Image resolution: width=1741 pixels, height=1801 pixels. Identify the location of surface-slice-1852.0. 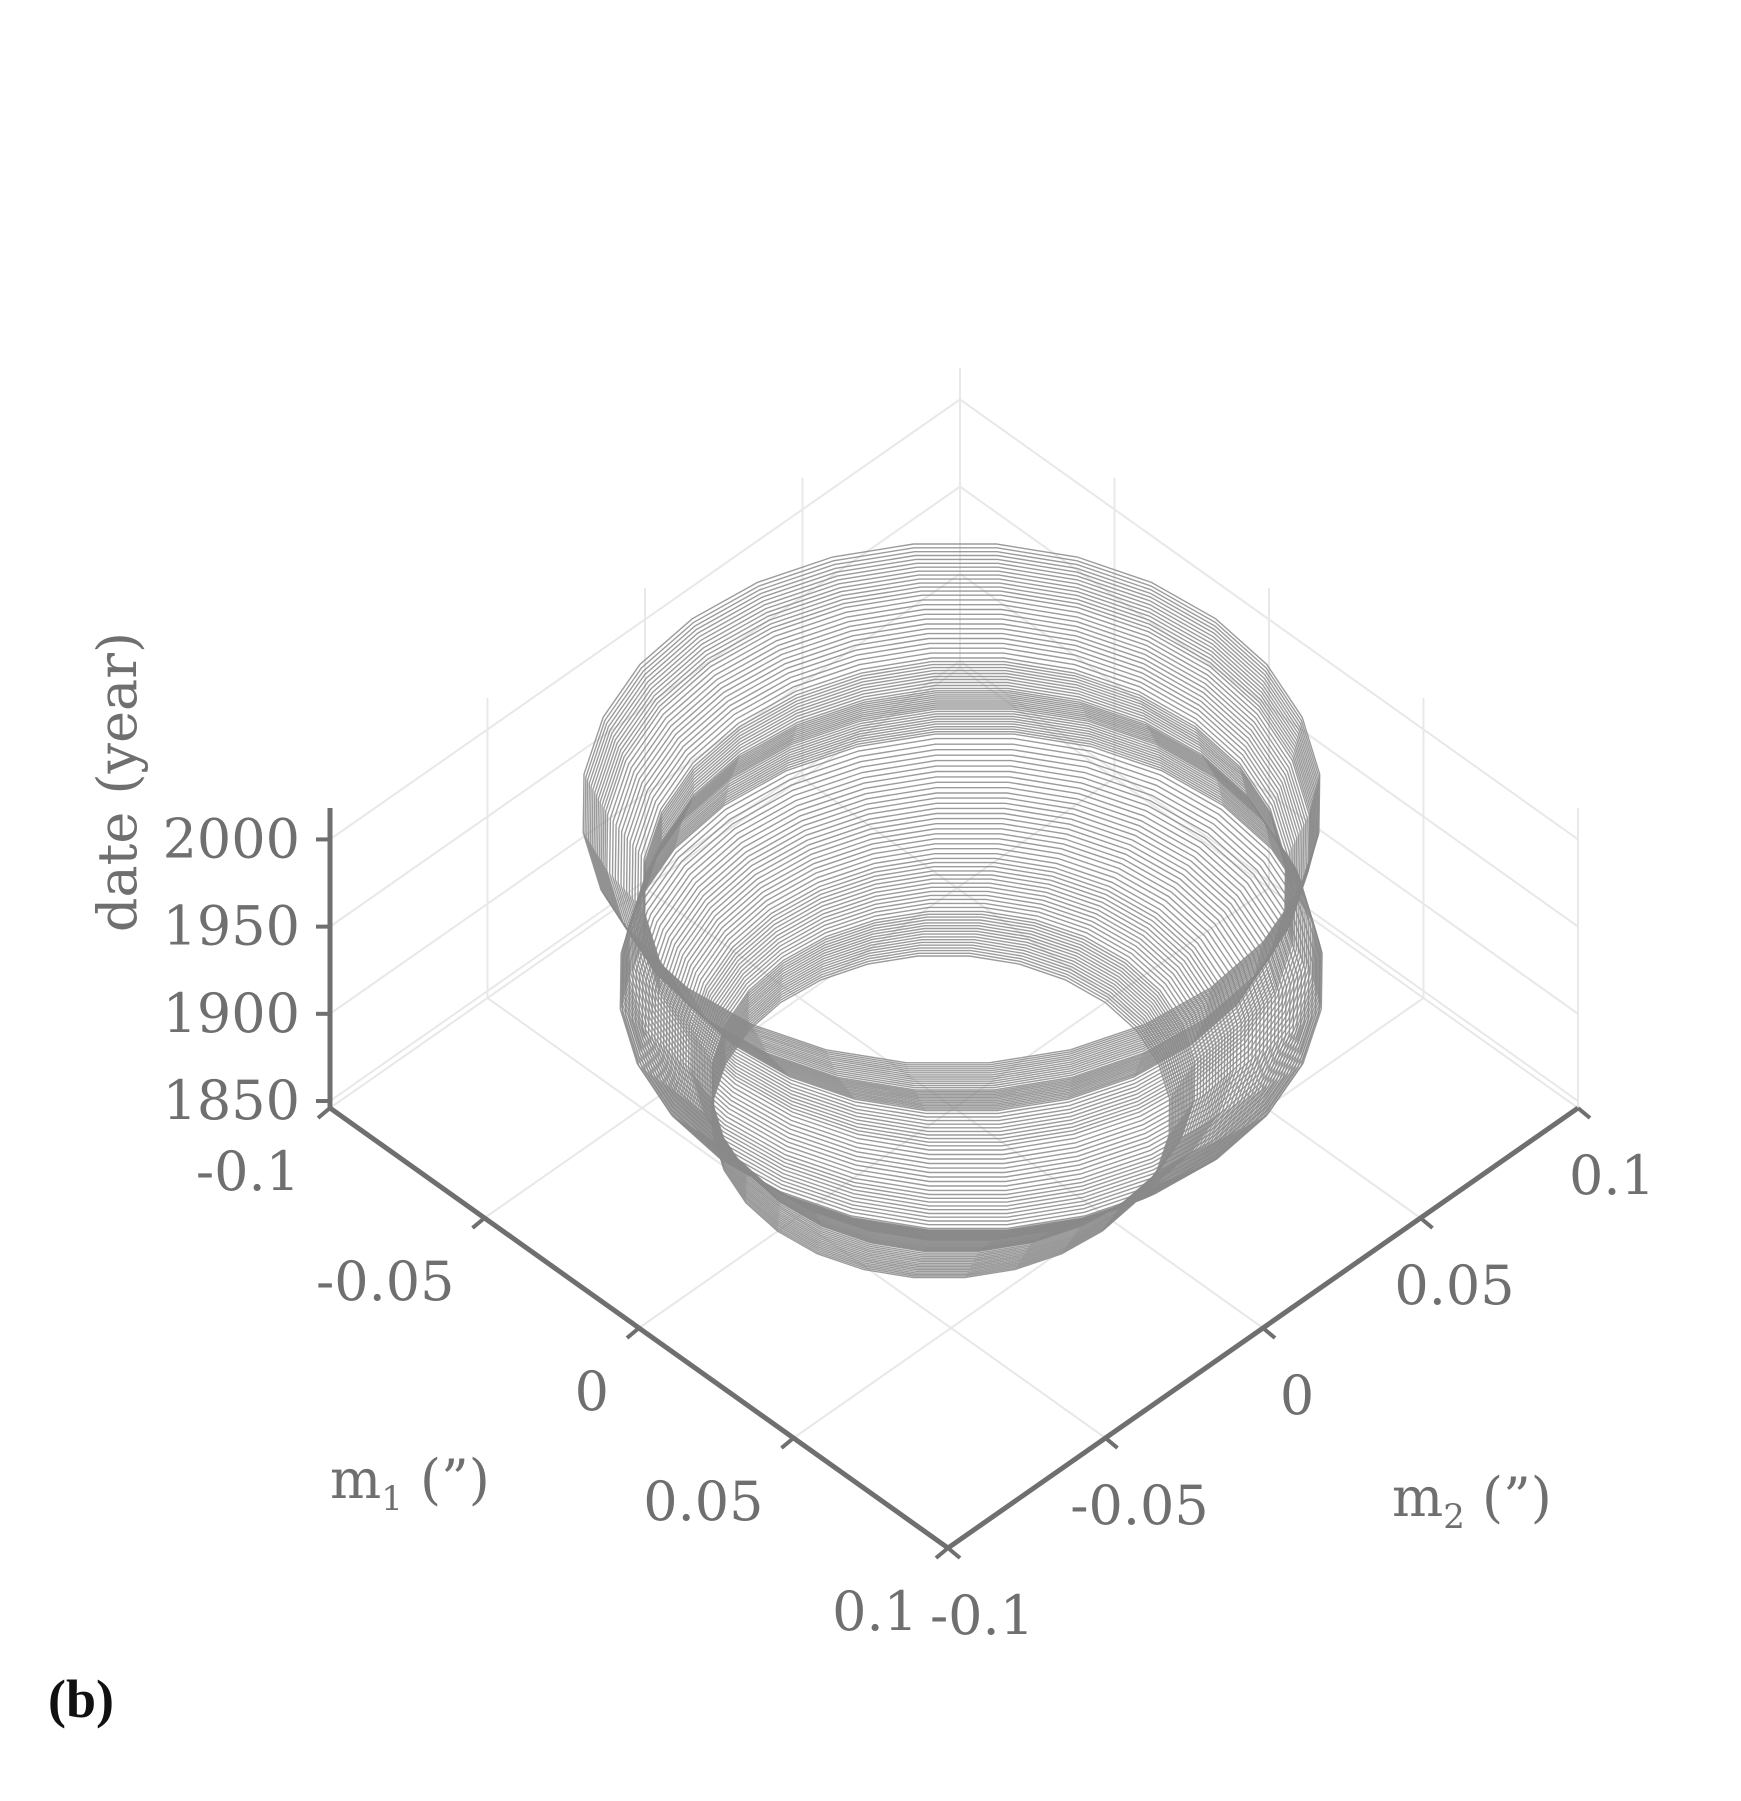
(944, 1108).